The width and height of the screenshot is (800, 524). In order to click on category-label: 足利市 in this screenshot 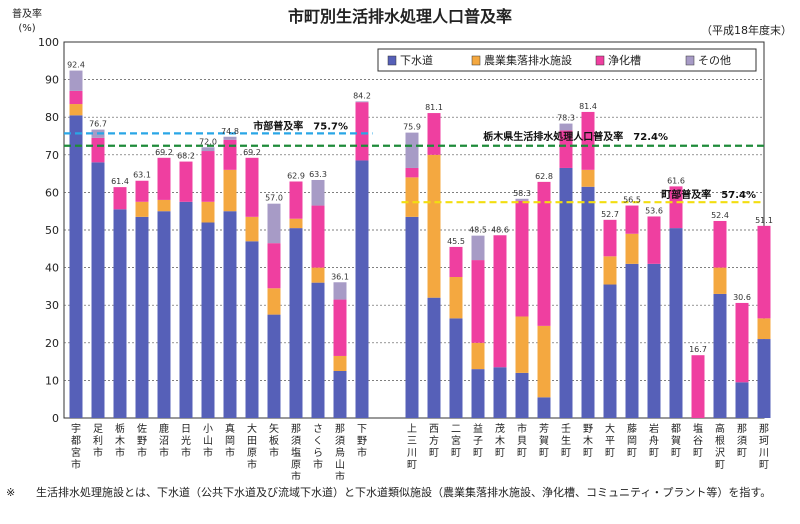, I will do `click(98, 441)`.